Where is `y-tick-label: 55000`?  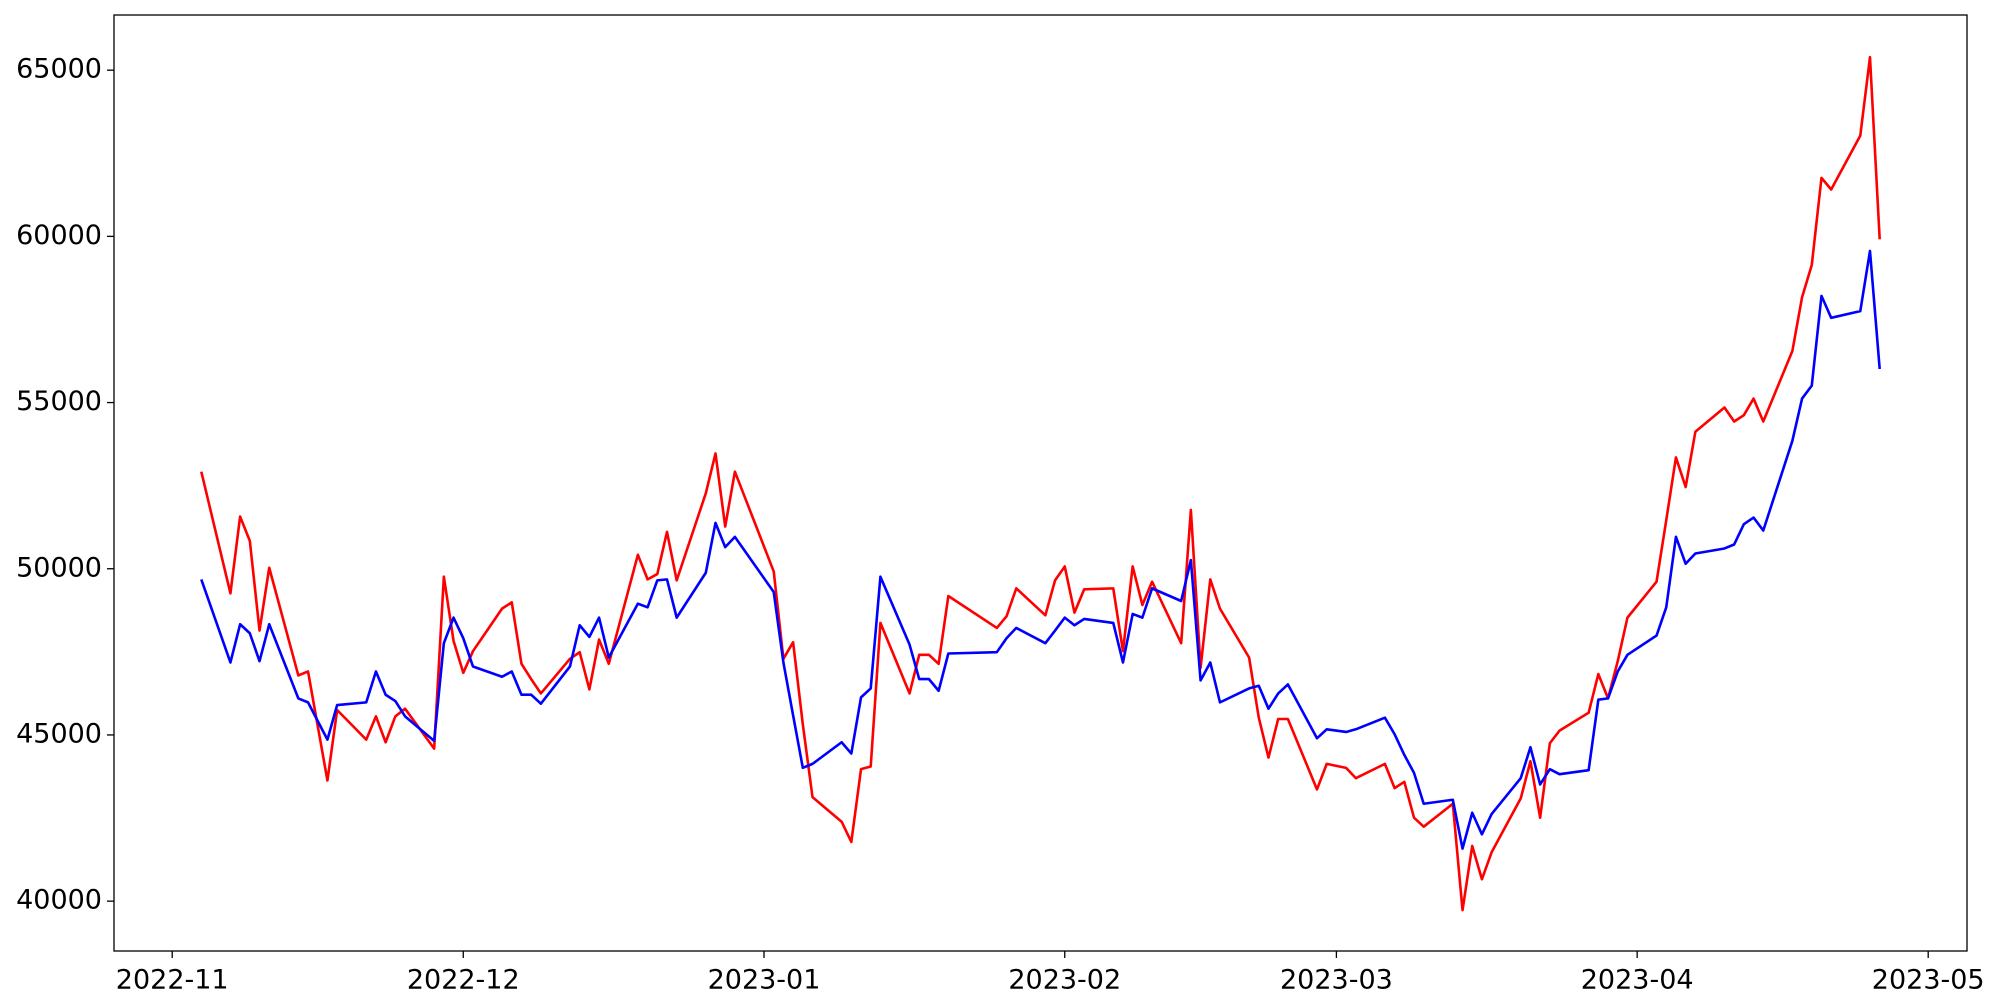
y-tick-label: 55000 is located at coordinates (59, 401).